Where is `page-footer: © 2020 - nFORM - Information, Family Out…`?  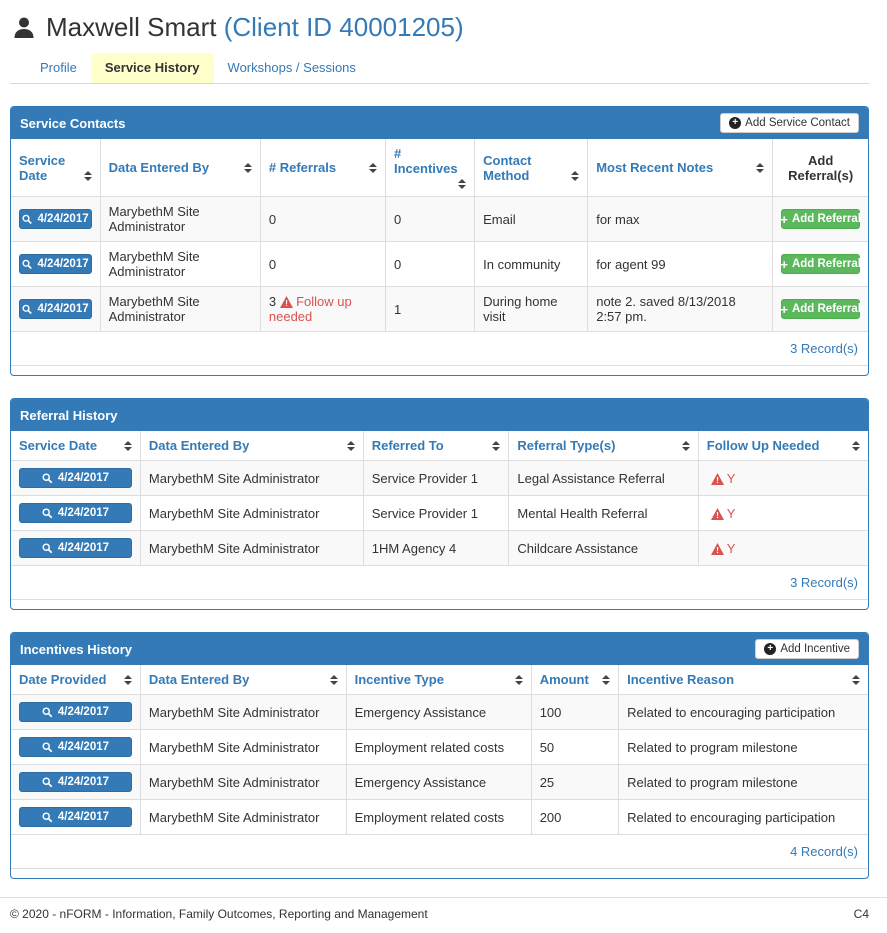
page-footer: © 2020 - nFORM - Information, Family Out… is located at coordinates (443, 915).